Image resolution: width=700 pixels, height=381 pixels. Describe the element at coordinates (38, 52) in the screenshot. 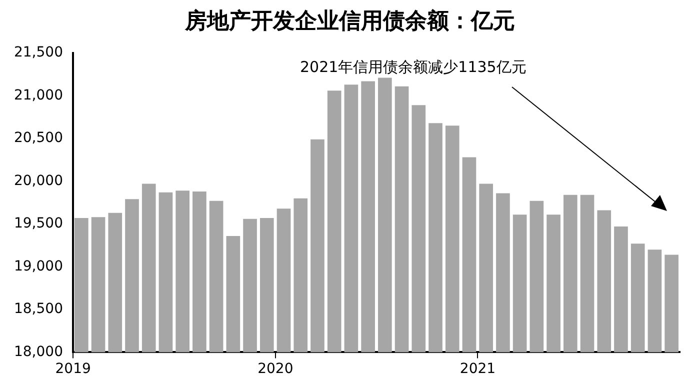

I see `y-tick-label: 21,500` at that location.